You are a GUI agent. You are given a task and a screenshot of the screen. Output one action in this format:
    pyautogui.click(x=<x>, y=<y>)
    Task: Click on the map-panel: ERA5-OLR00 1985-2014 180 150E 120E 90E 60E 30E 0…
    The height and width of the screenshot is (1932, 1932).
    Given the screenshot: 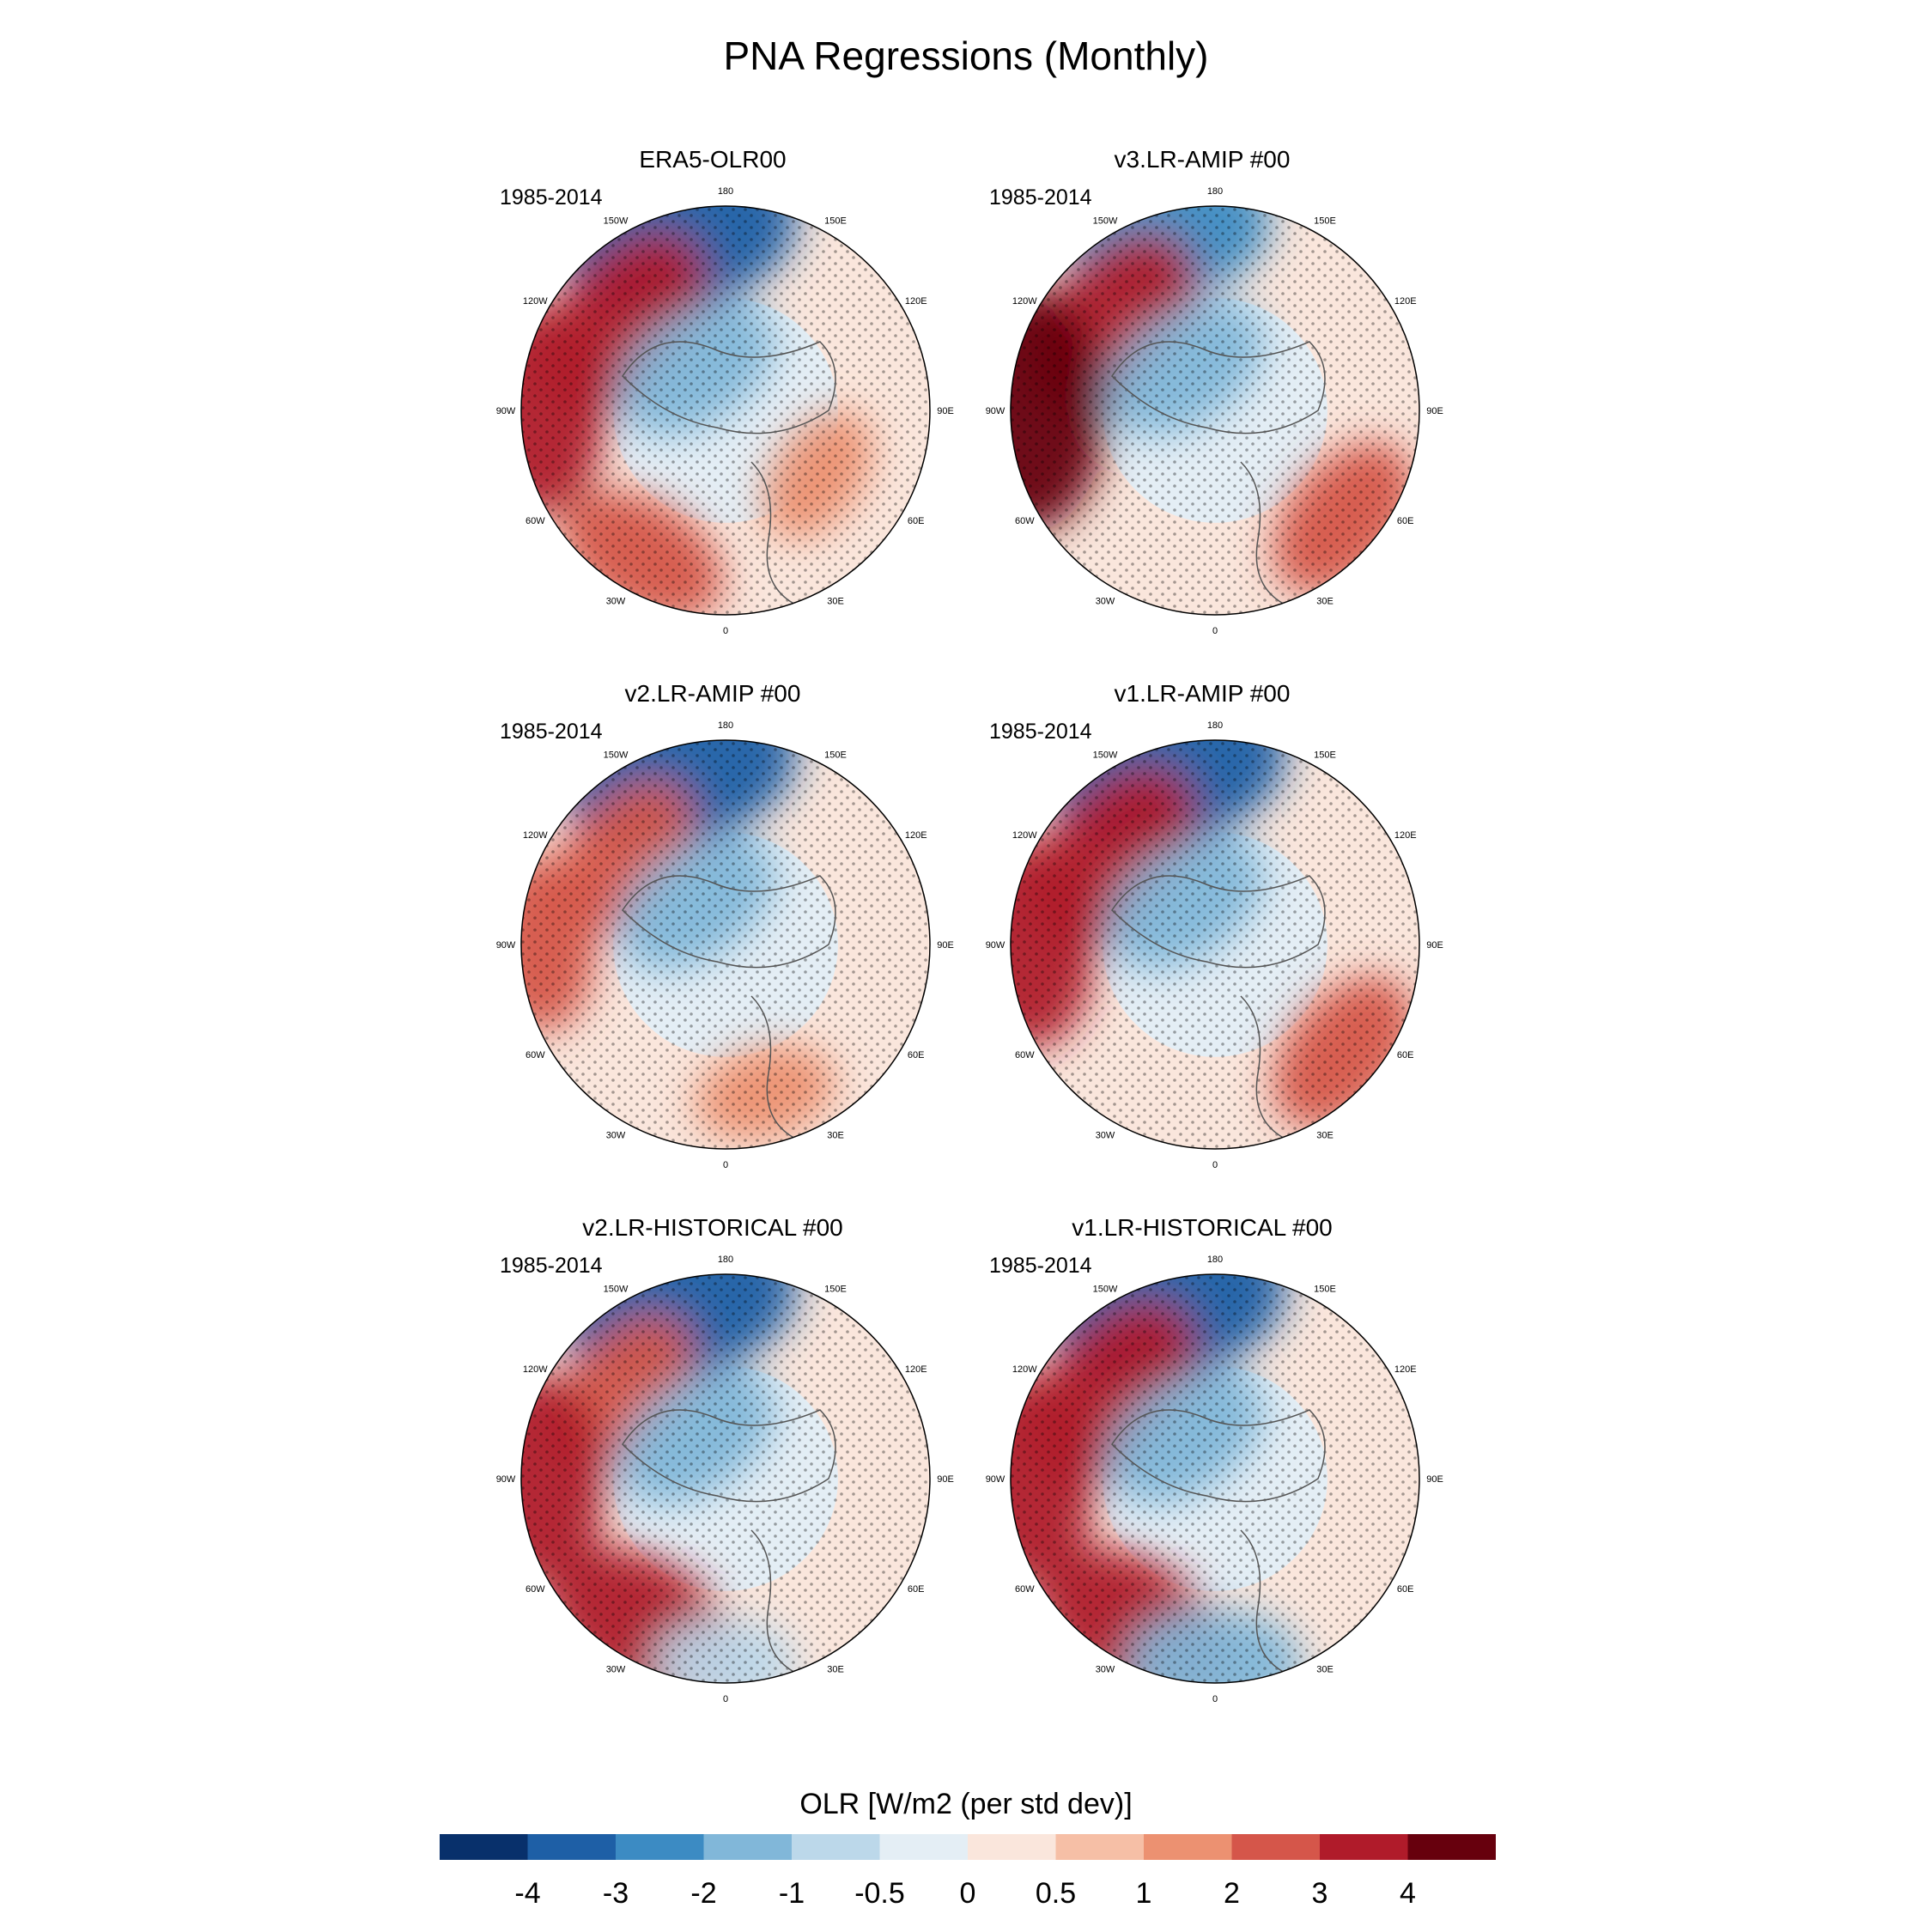 What is the action you would take?
    pyautogui.click(x=722, y=391)
    